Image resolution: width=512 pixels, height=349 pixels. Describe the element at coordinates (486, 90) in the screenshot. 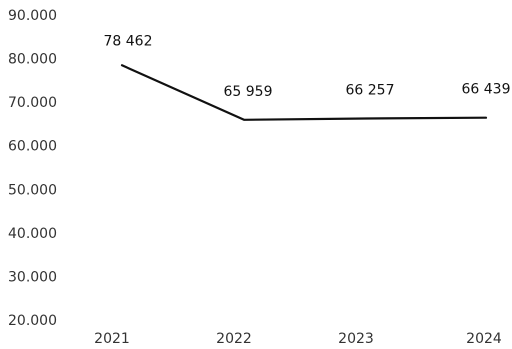

I see `data-label: 66 439` at that location.